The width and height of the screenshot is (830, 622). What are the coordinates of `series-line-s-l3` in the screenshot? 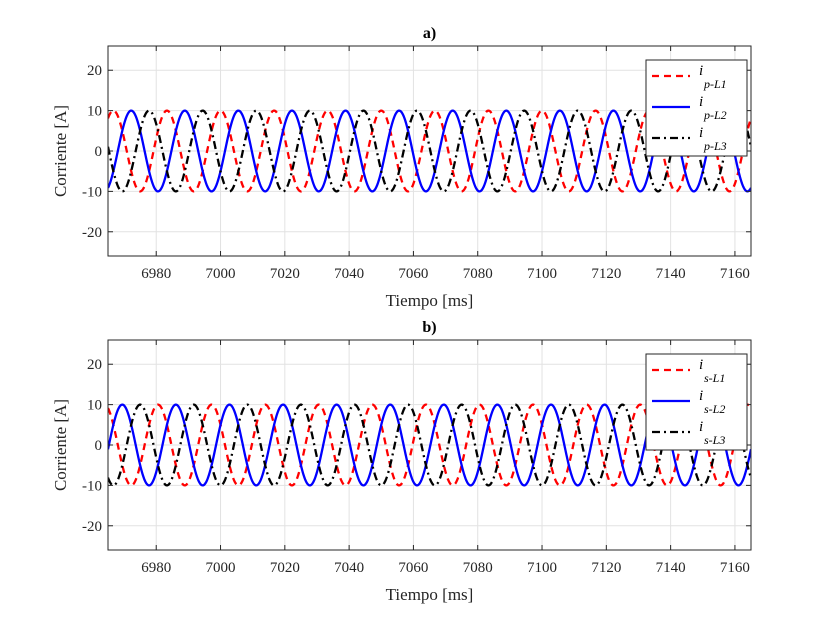 It's located at (429, 445).